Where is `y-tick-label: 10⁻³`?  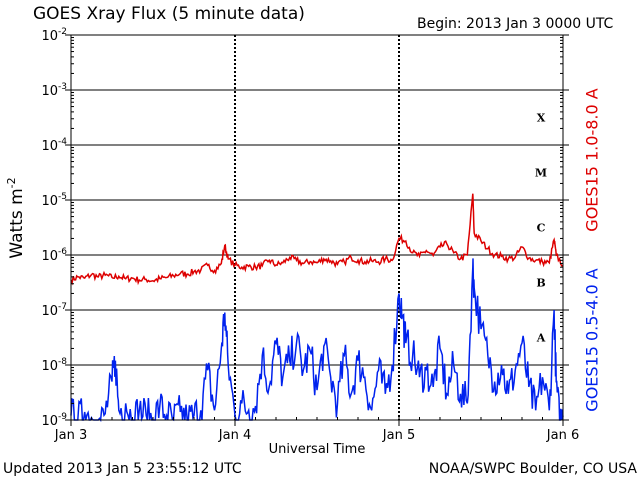 y-tick-label: 10⁻³ is located at coordinates (54, 90).